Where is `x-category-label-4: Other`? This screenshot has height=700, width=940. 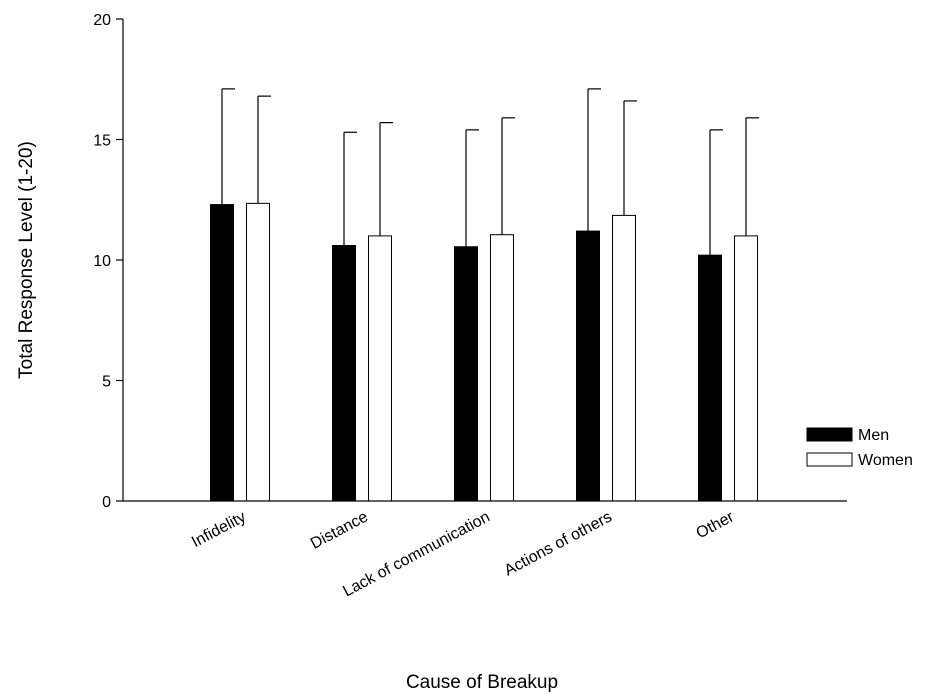
x-category-label-4: Other is located at coordinates (716, 525).